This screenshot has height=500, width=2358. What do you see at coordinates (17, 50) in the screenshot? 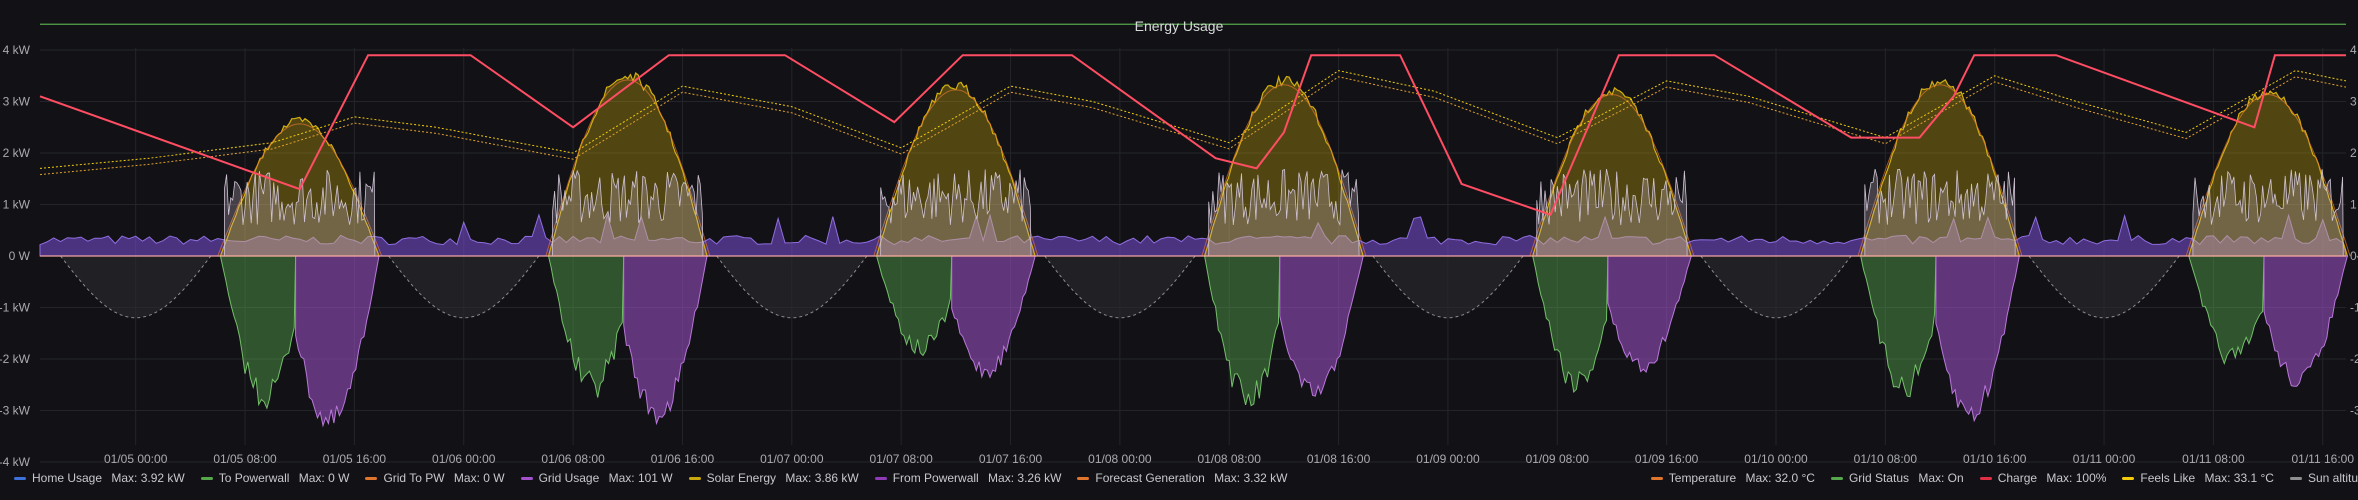
I see `y-tick-label: 4 kW` at bounding box center [17, 50].